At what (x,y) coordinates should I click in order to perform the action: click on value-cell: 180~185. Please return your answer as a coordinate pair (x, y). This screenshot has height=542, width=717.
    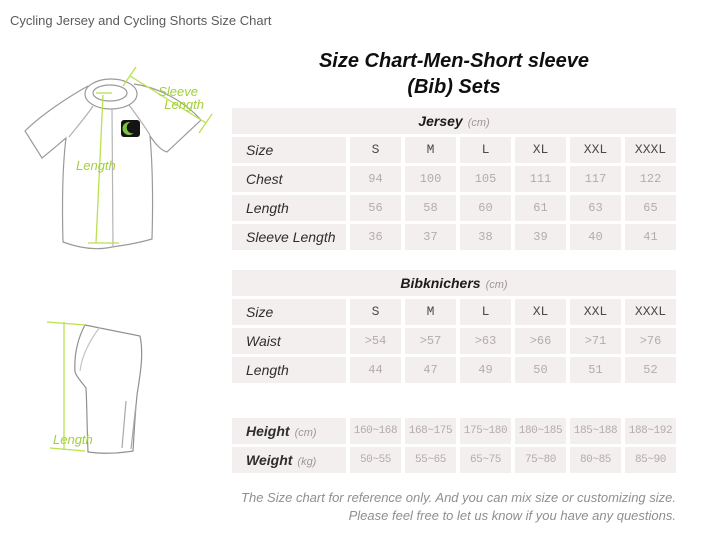
    Looking at the image, I should click on (540, 431).